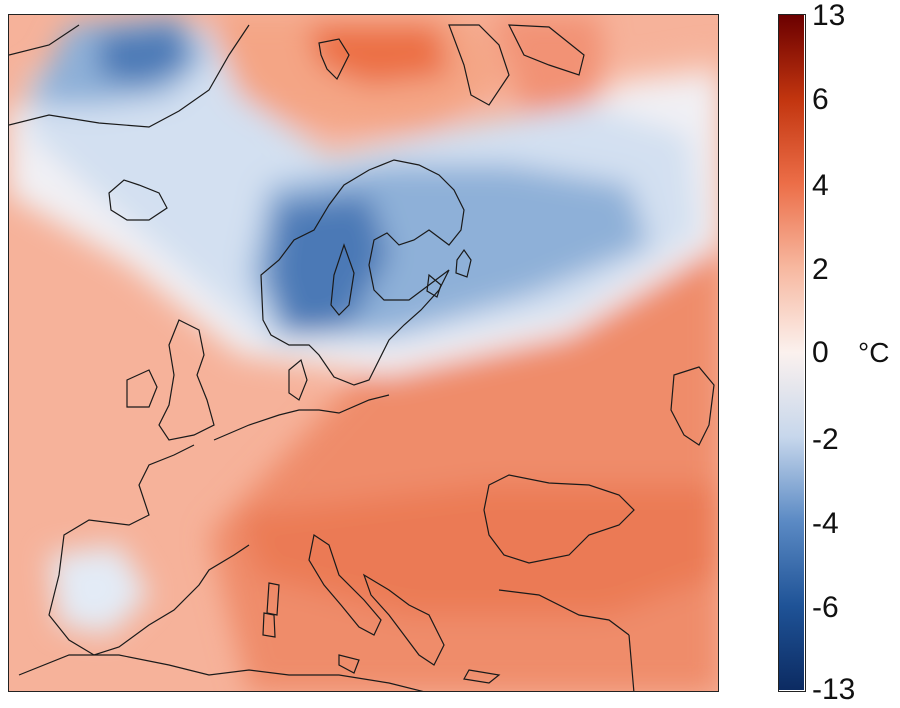 This screenshot has height=708, width=900. I want to click on colorbar-tick-label: 6, so click(820, 99).